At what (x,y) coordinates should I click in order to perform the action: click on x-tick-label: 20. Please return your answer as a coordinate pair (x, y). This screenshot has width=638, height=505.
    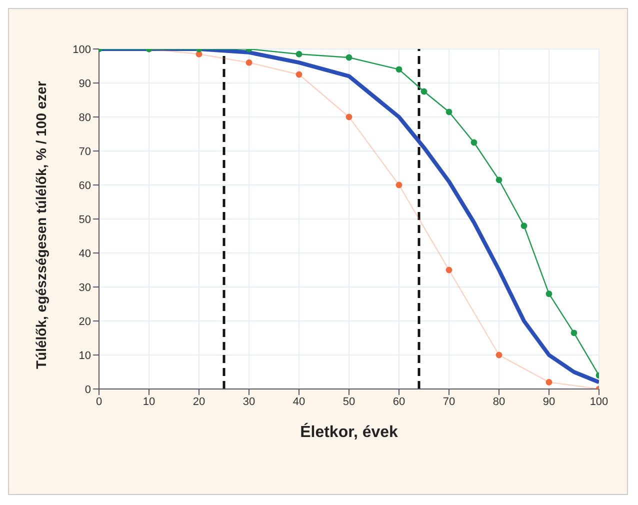
    Looking at the image, I should click on (199, 402).